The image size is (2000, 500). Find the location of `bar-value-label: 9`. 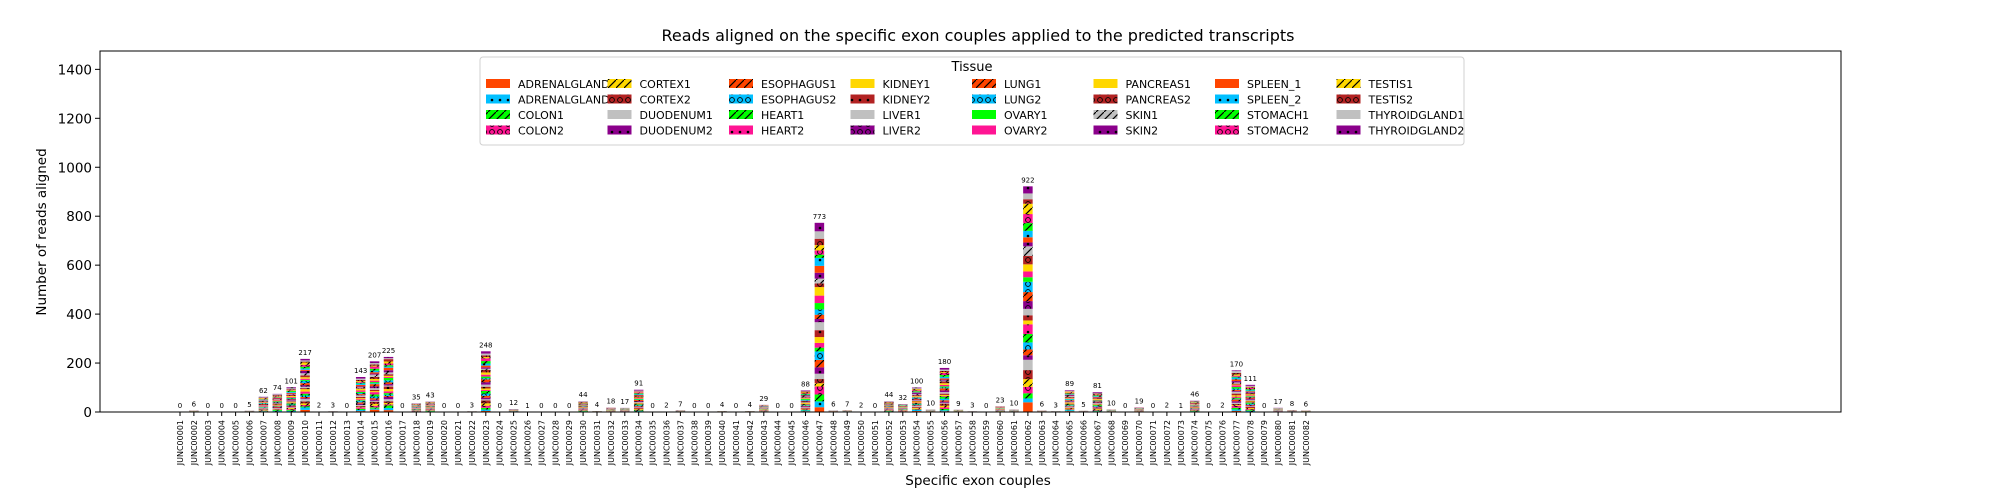

bar-value-label: 9 is located at coordinates (958, 404).